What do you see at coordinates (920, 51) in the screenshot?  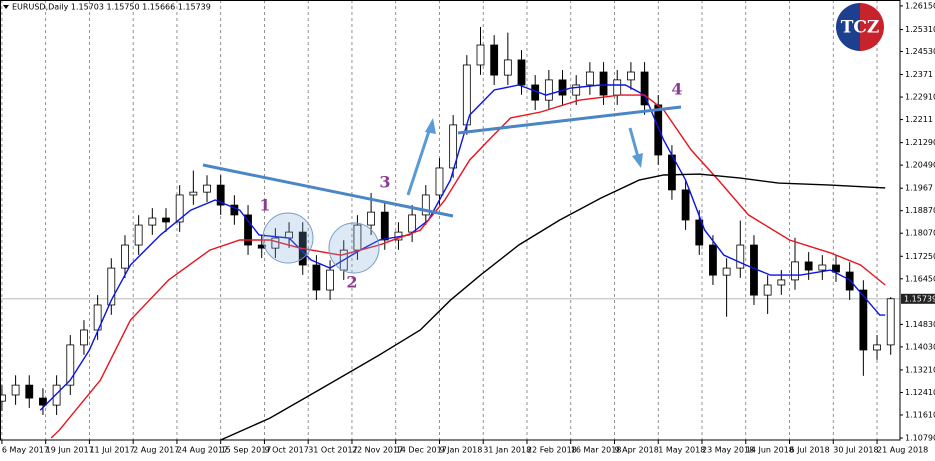 I see `y-tick-label: 1.24530` at bounding box center [920, 51].